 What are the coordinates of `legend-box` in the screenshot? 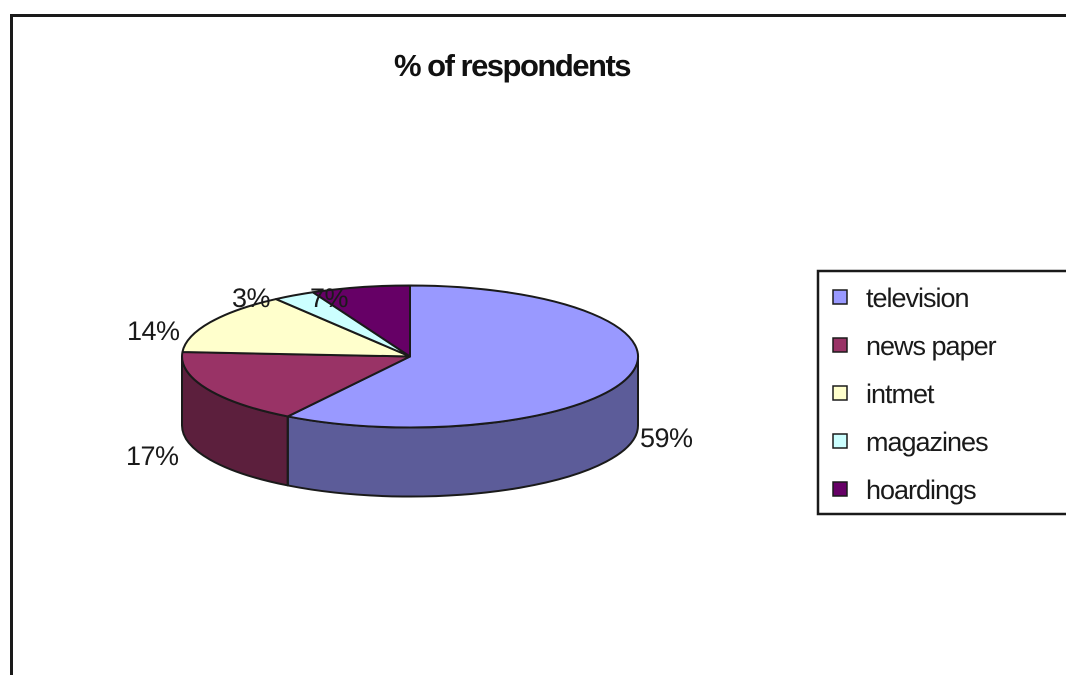 It's located at (941, 392).